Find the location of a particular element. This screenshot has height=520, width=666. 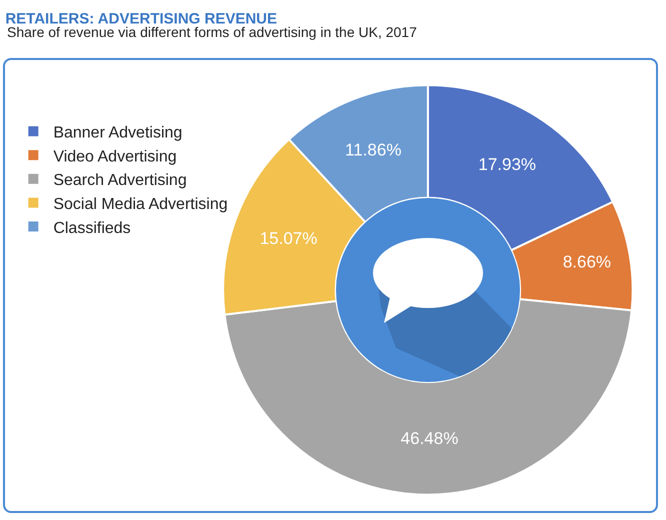

legend-label: Video Advertising is located at coordinates (115, 157).